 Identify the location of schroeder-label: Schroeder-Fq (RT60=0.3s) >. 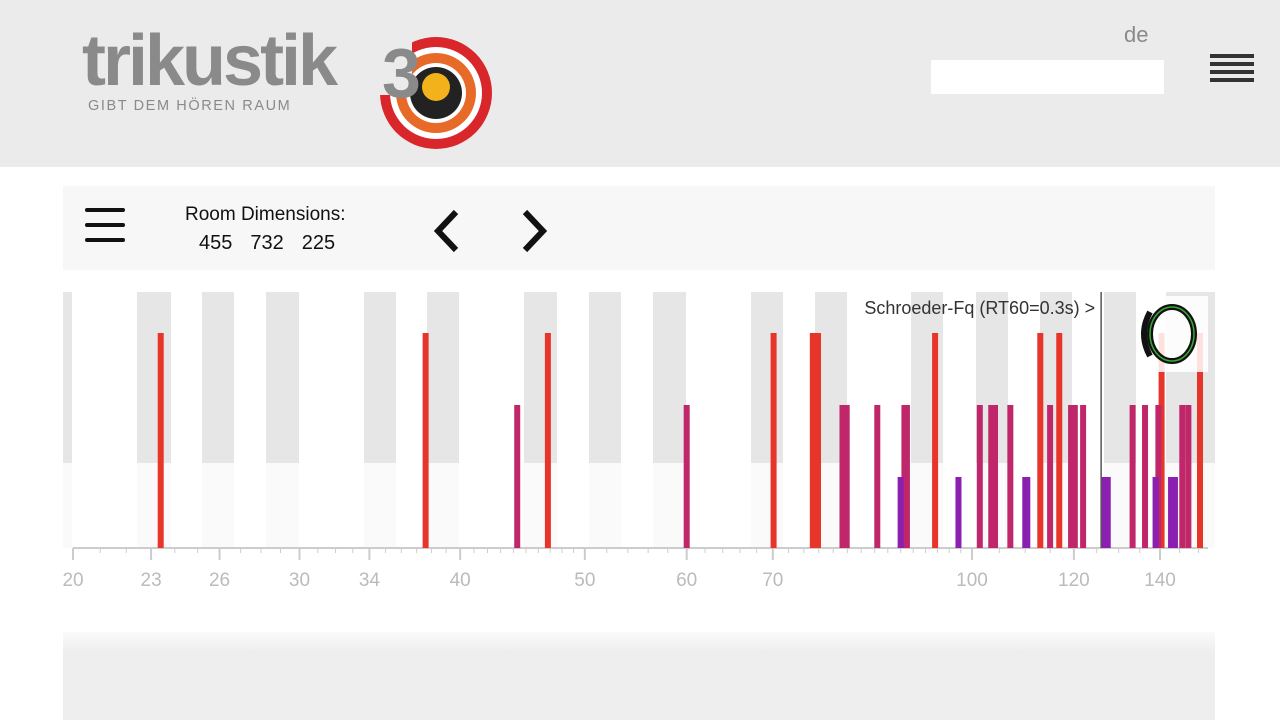
(979, 308).